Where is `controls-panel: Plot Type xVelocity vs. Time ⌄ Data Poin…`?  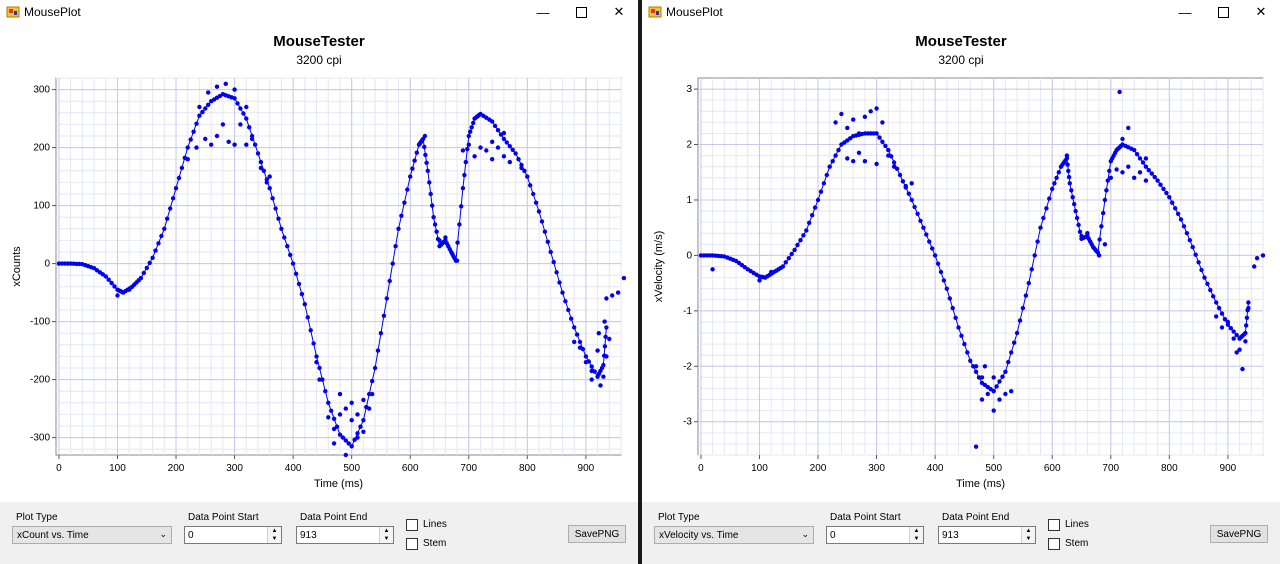 controls-panel: Plot Type xVelocity vs. Time ⌄ Data Poin… is located at coordinates (961, 533).